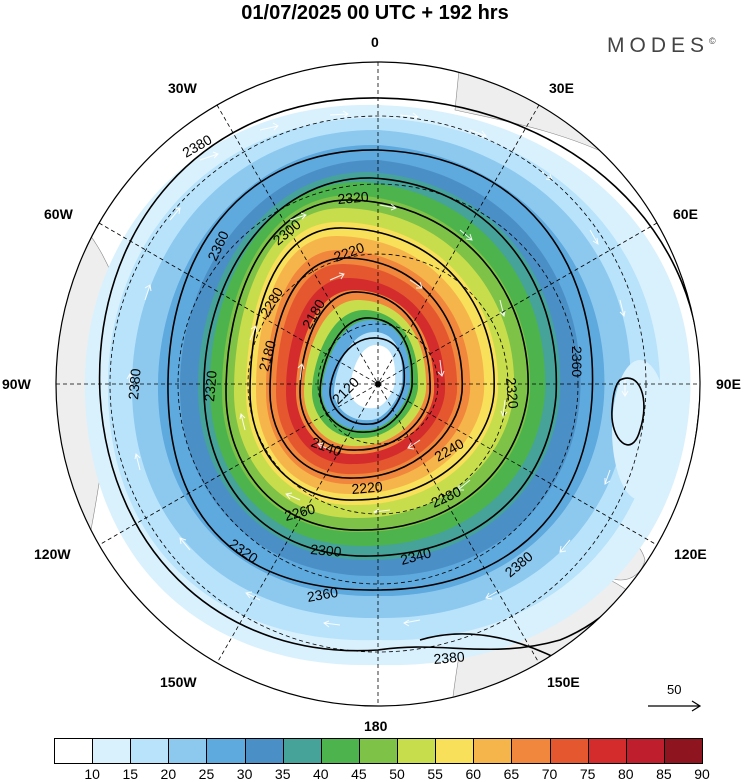 The width and height of the screenshot is (750, 782). What do you see at coordinates (182, 88) in the screenshot?
I see `lon-label-30w: 30W` at bounding box center [182, 88].